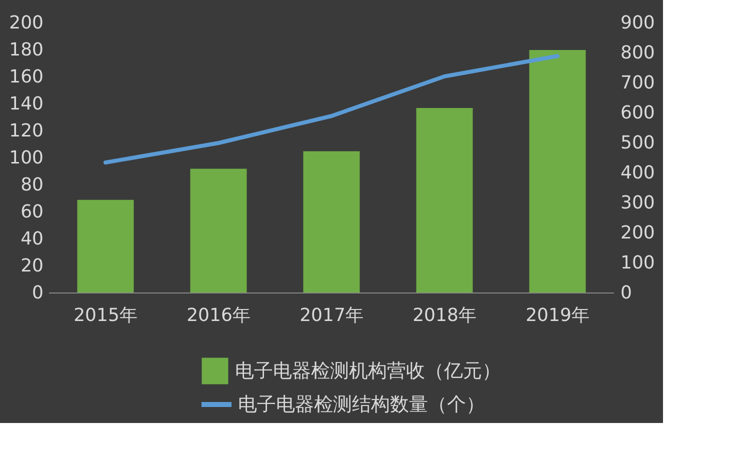 The width and height of the screenshot is (750, 450). I want to click on y-tick-label: 20, so click(32, 266).